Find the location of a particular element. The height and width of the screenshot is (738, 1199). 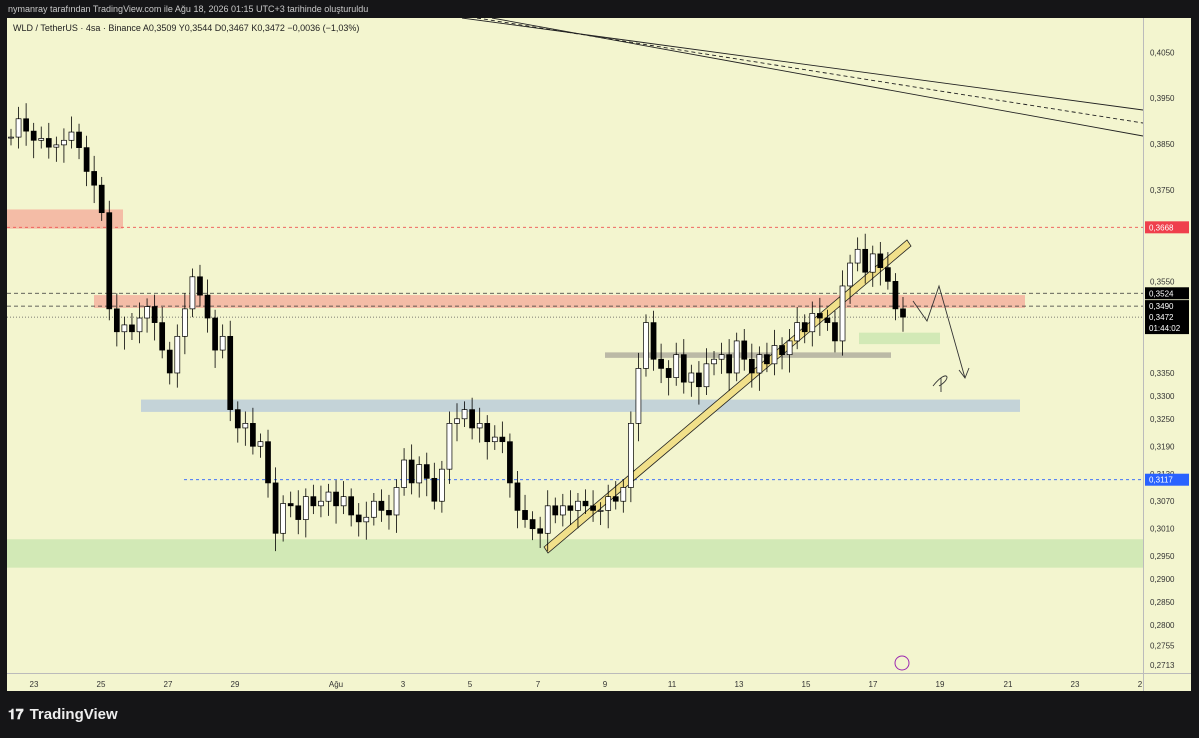

hand-drawn-mark is located at coordinates (940, 383).